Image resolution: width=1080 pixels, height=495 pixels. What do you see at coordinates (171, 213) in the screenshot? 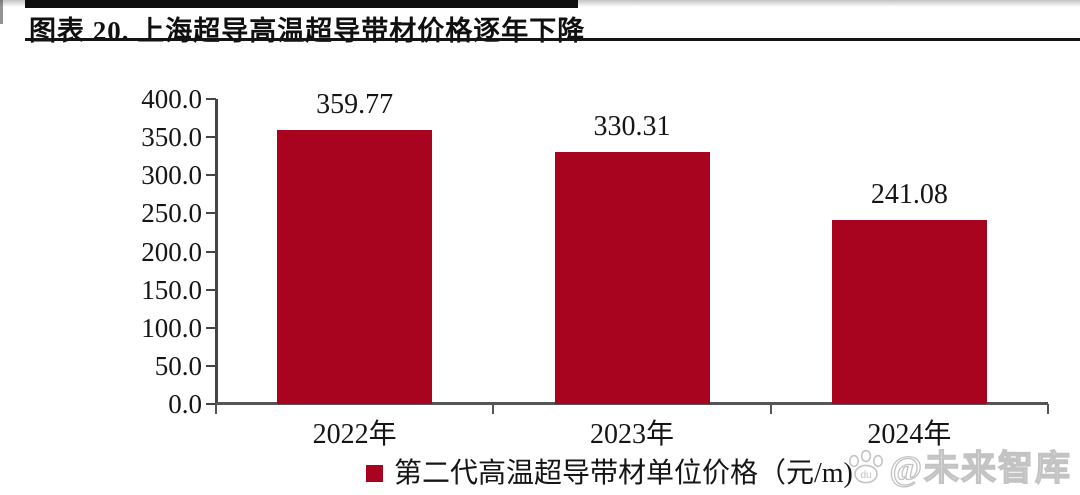
I see `y-tick-label: 250.0` at bounding box center [171, 213].